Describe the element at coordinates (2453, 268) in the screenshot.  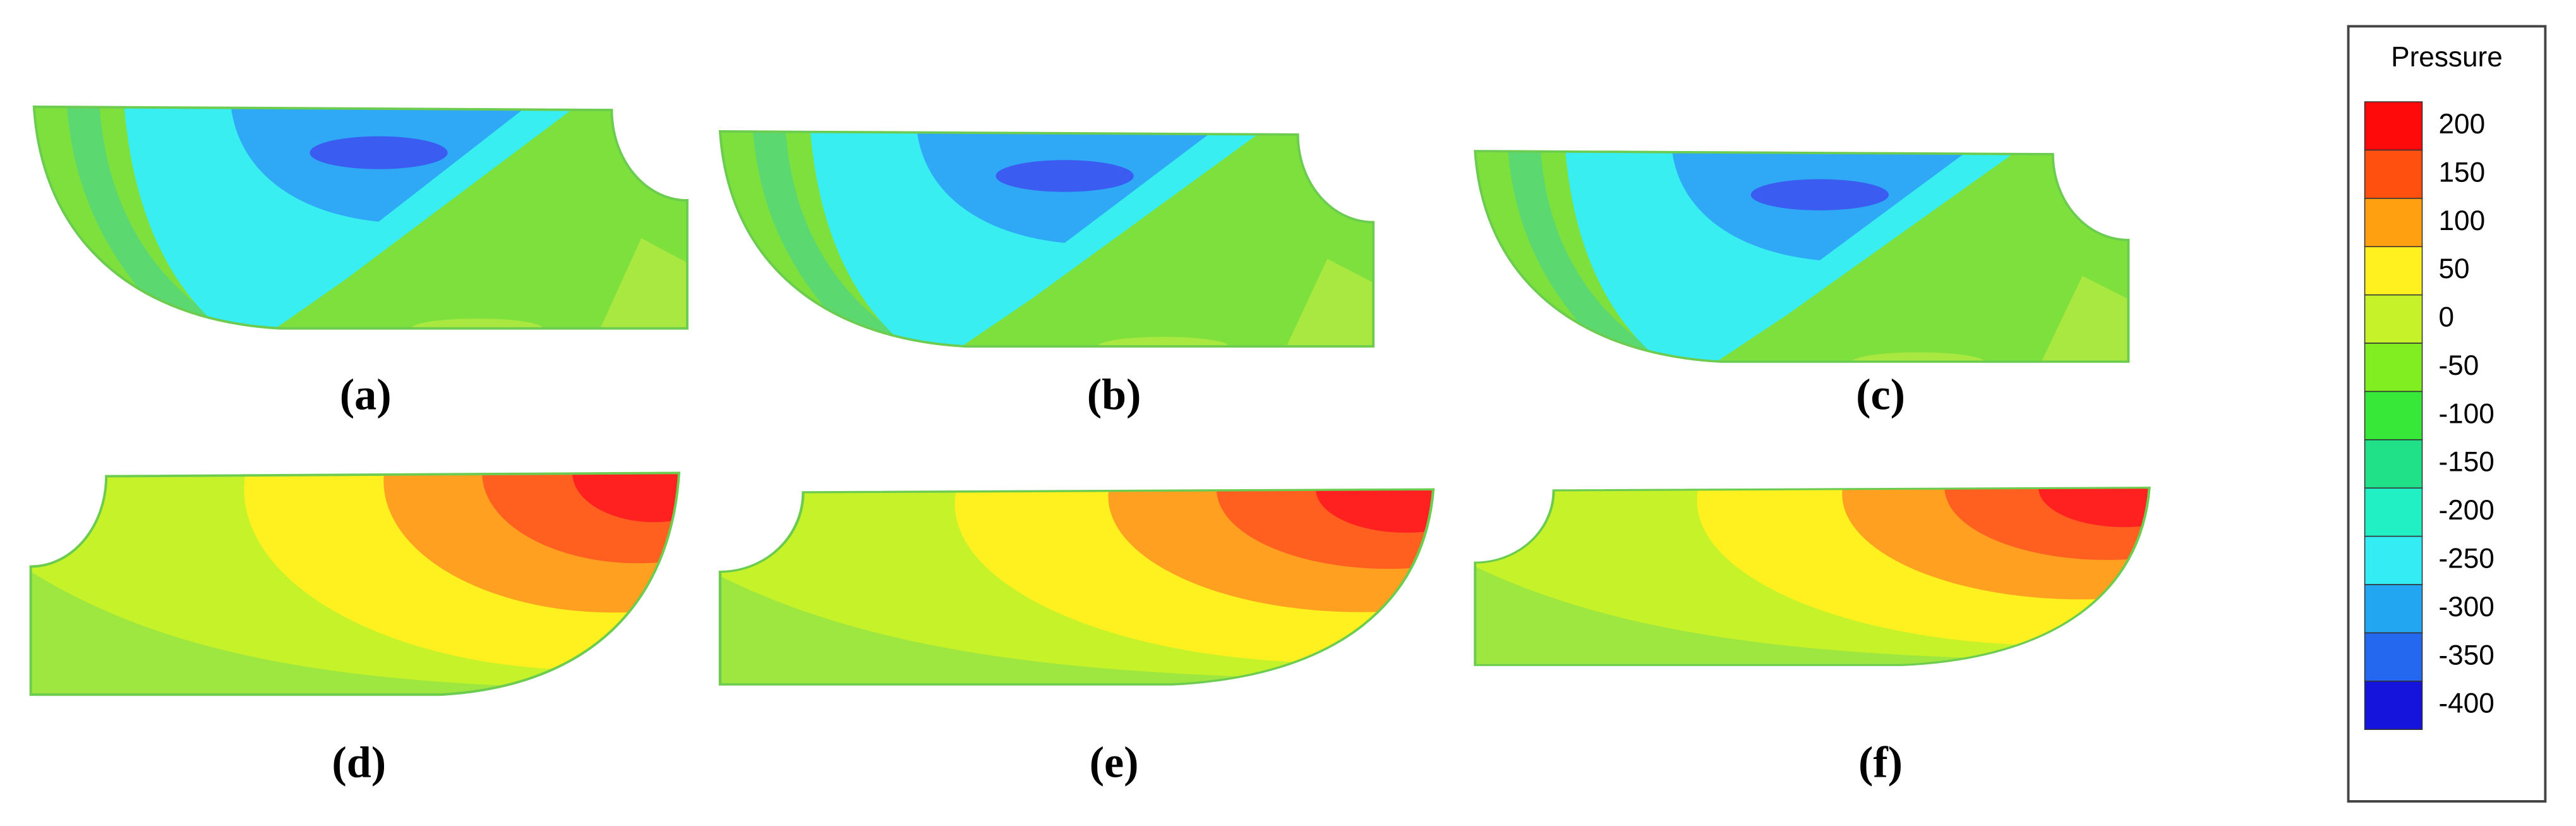
I see `legend-label: 50` at that location.